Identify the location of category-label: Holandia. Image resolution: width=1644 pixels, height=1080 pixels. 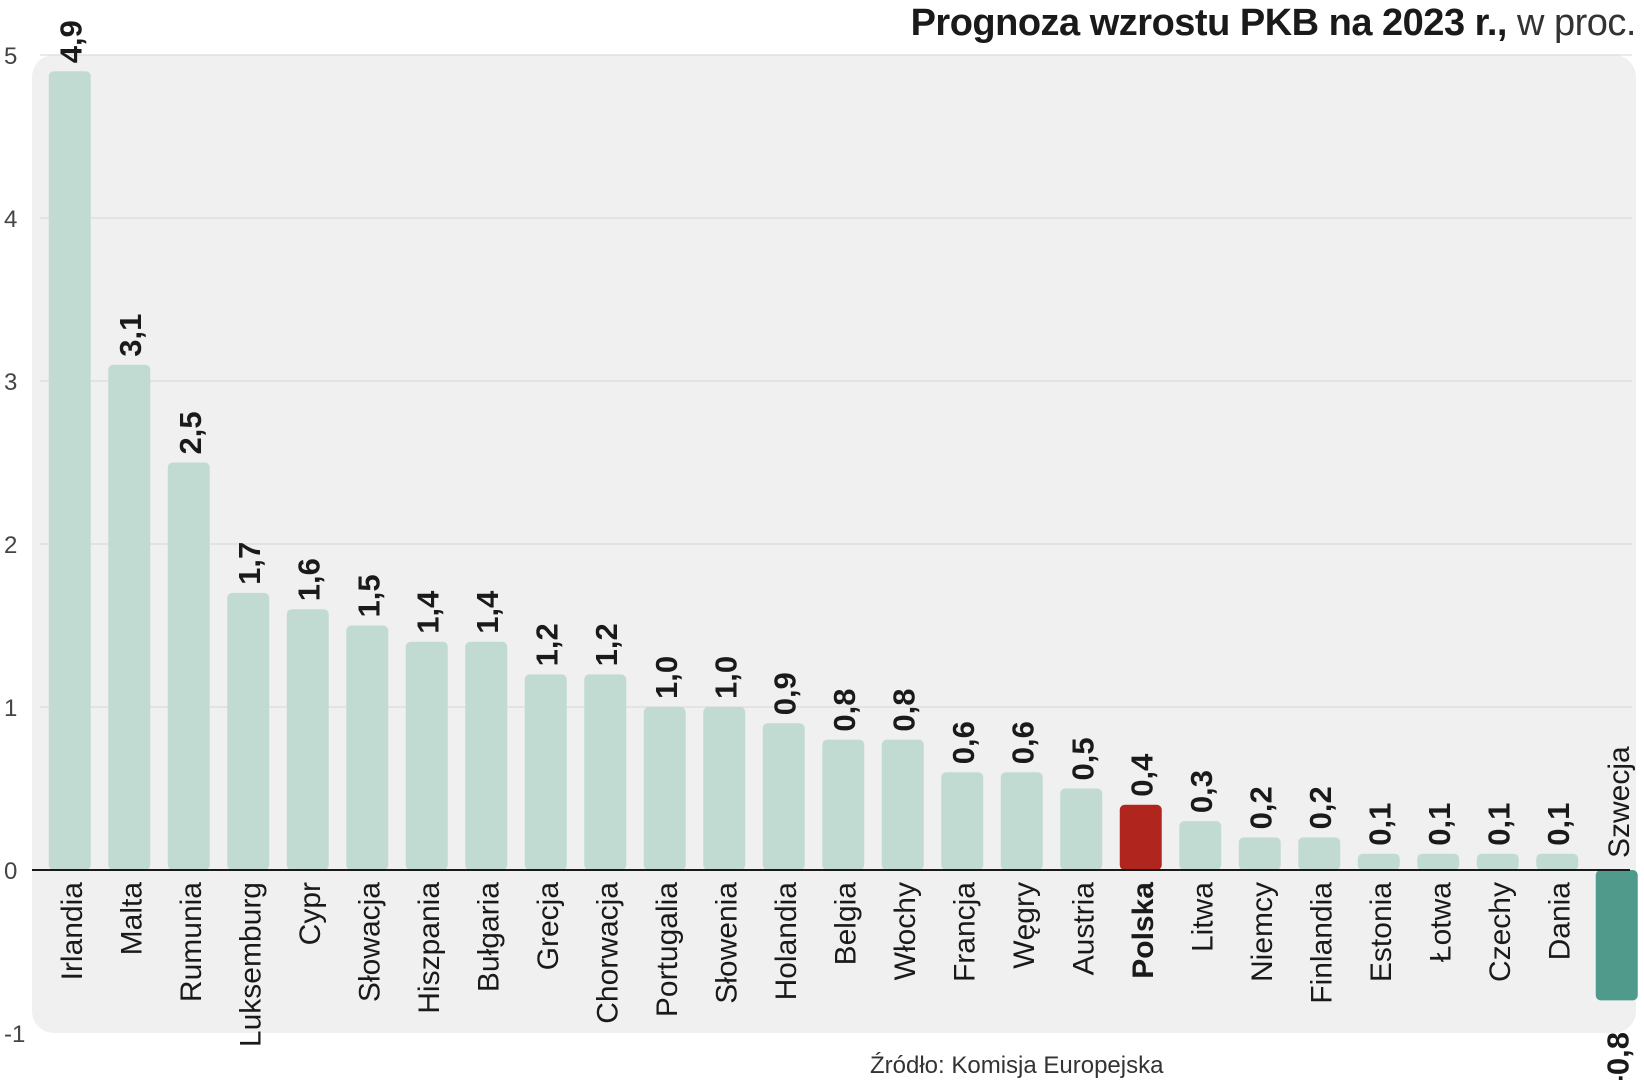
(786, 941).